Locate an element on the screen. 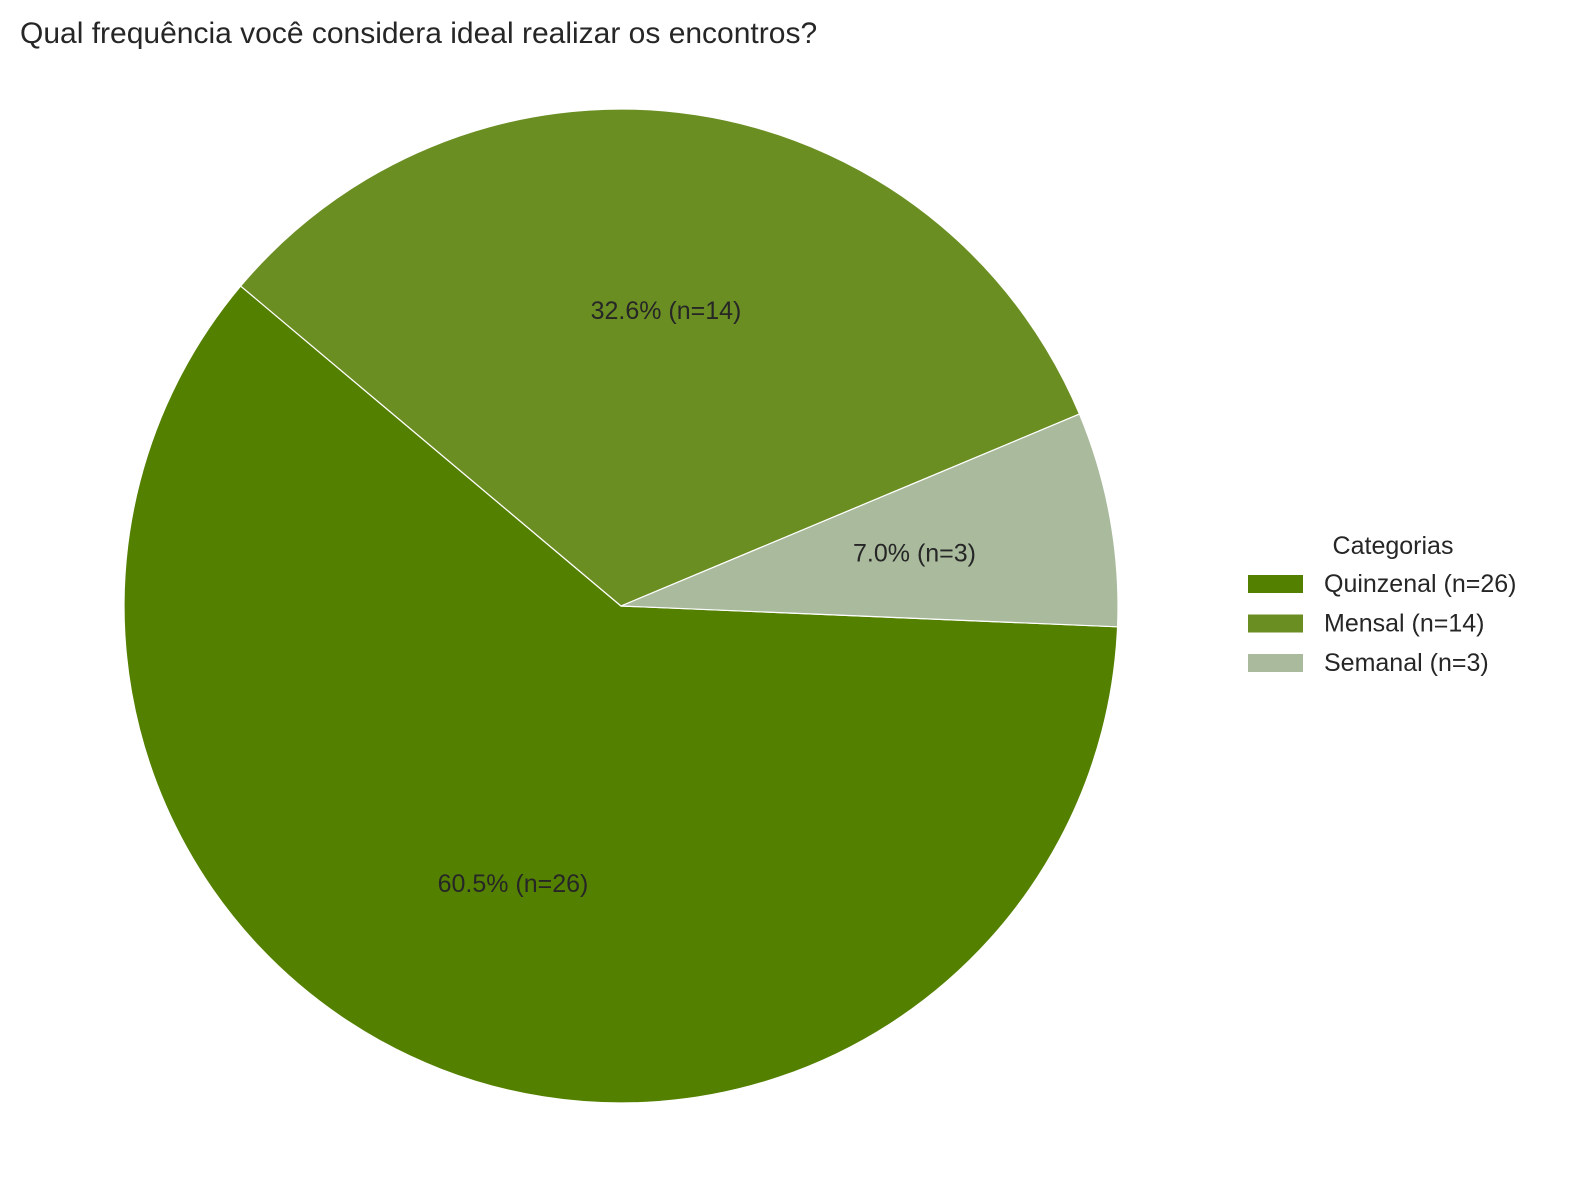 This screenshot has height=1180, width=1579. legend-label-semanal: Semanal (n=3) is located at coordinates (1406, 663).